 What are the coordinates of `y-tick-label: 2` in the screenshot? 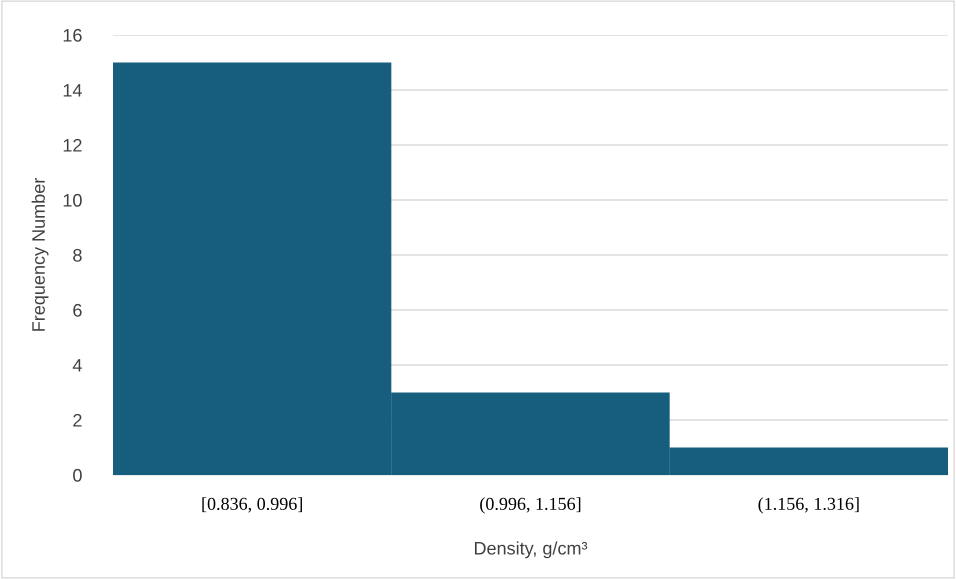 It's located at (77, 420).